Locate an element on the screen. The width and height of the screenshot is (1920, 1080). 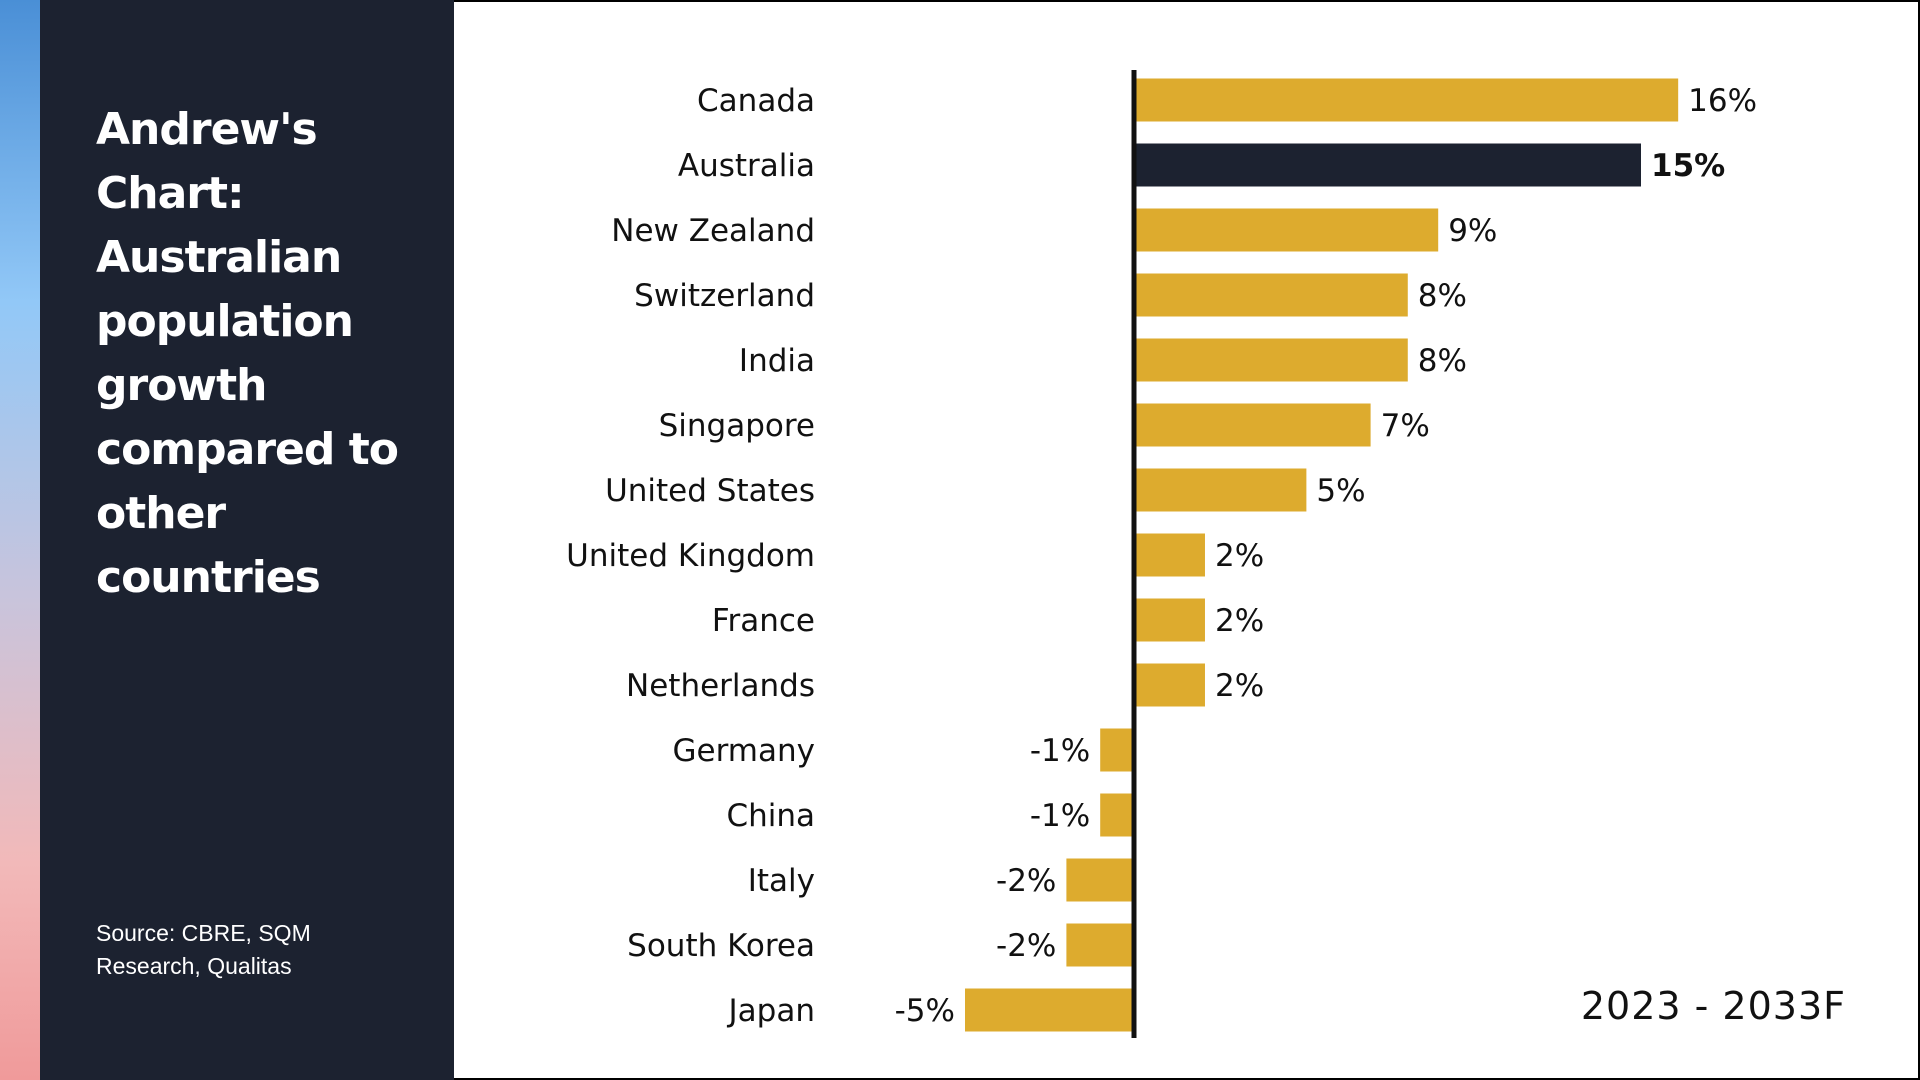
bar-india is located at coordinates (1271, 360).